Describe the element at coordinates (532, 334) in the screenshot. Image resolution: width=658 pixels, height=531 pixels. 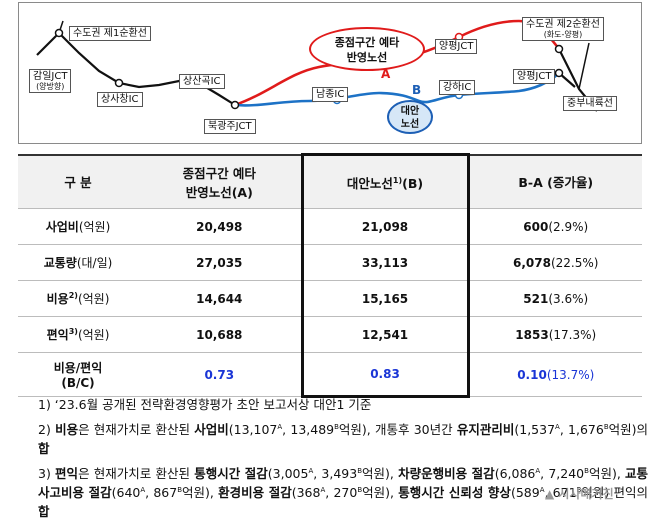
I see `diff-value: 1853` at that location.